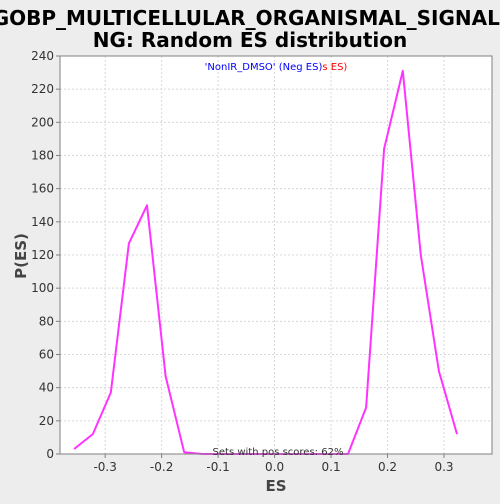 The image size is (500, 504). What do you see at coordinates (264, 67) in the screenshot?
I see `legend-entry-neg: 'NonIR_DMSO' (Neg ES)` at bounding box center [264, 67].